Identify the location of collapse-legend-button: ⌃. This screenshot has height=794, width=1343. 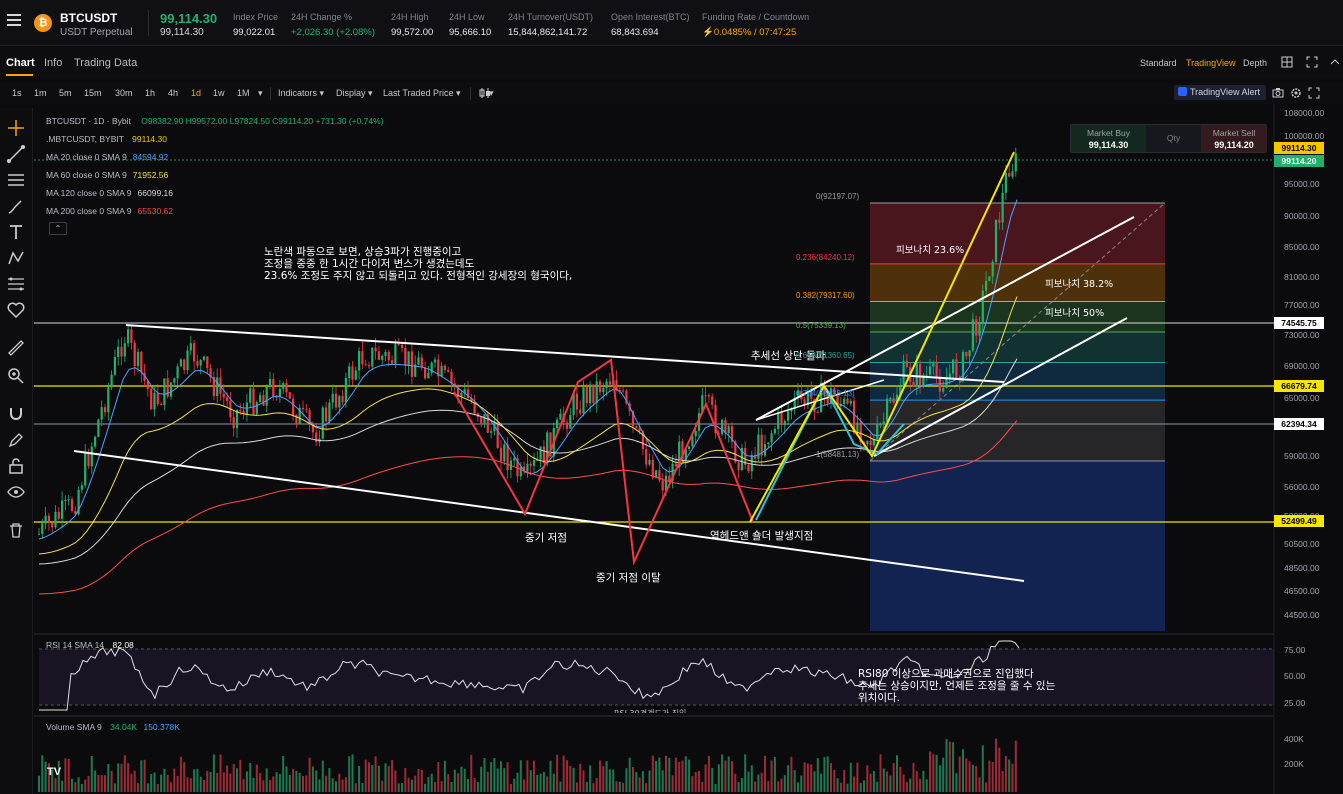
(58, 228).